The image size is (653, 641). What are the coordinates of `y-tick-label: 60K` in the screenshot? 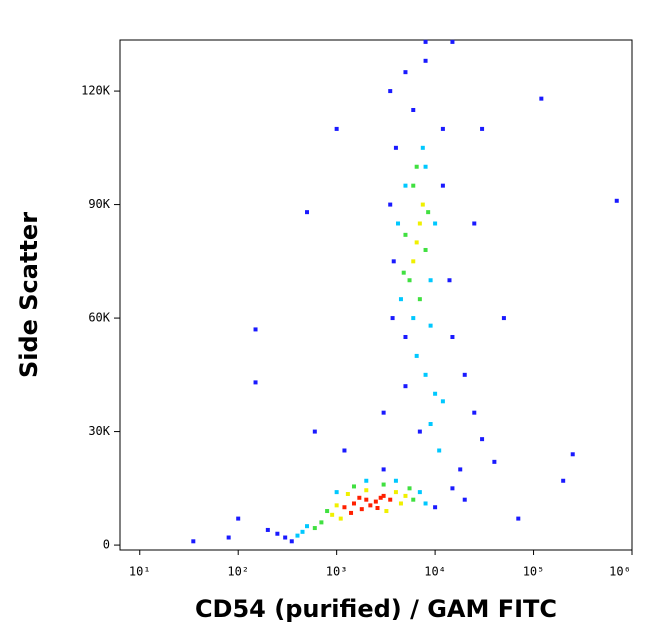 It's located at (99, 318).